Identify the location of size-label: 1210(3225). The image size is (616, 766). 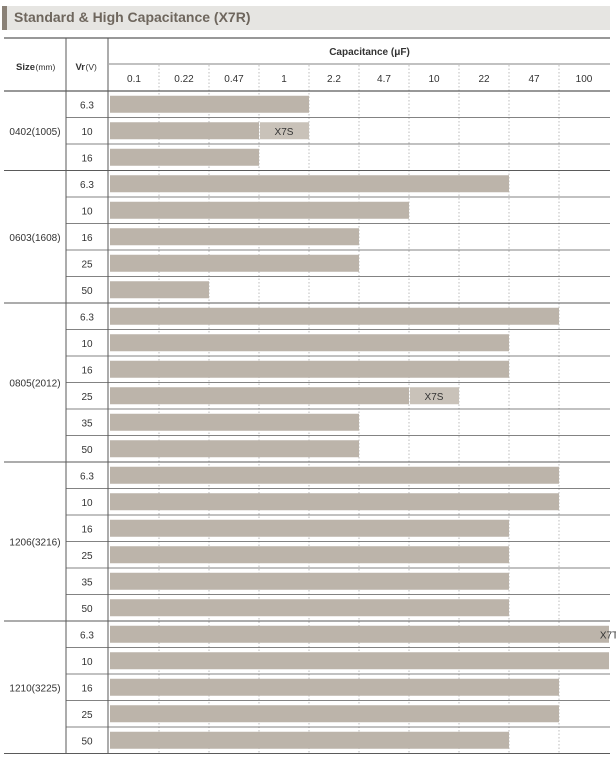
(34, 688).